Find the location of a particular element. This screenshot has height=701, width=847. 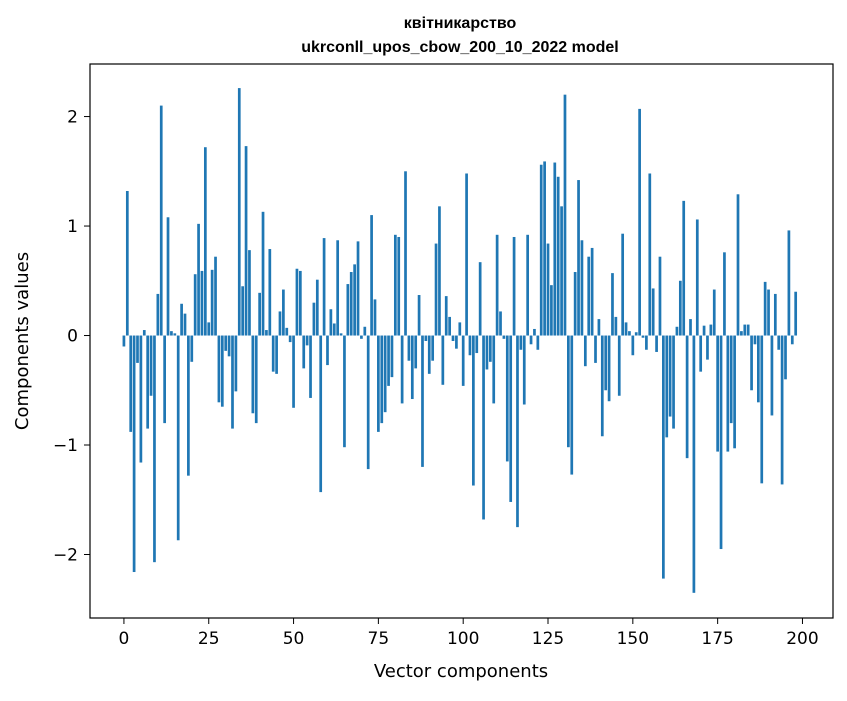

x-tick-label: 50 is located at coordinates (294, 639).